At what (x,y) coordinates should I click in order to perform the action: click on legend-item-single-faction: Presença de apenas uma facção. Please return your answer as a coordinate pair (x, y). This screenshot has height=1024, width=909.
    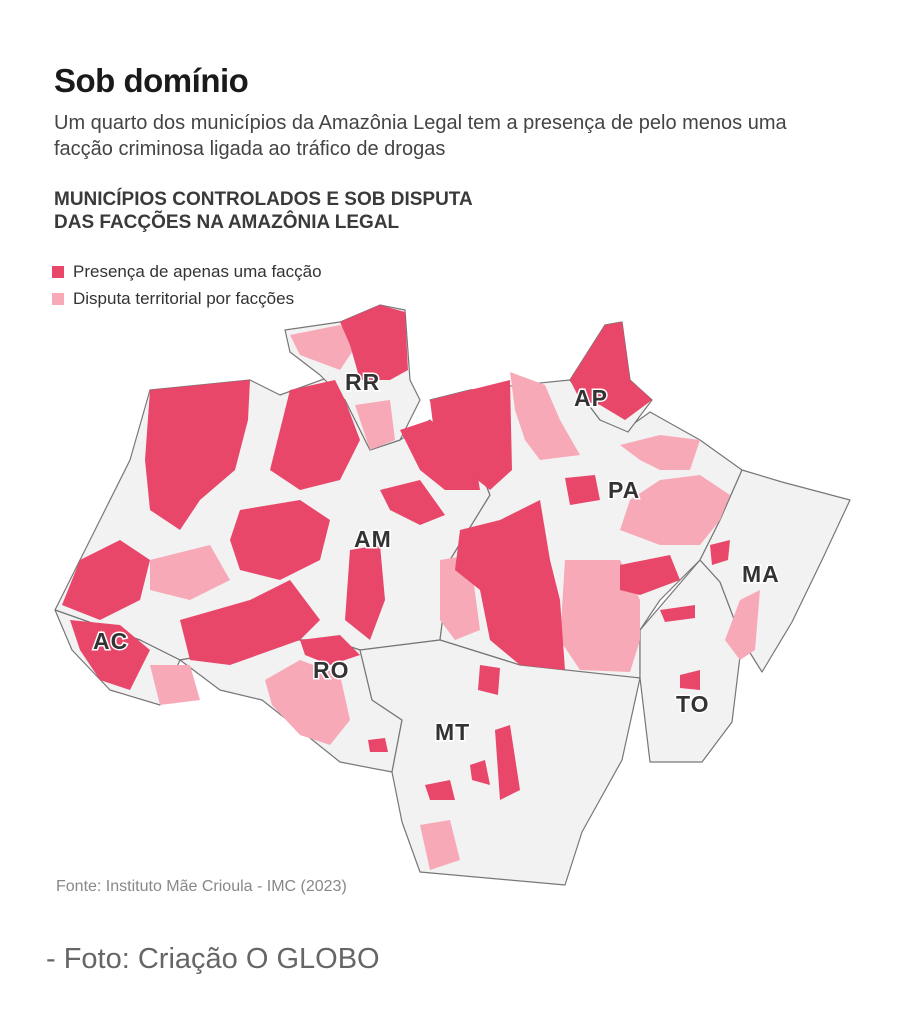
    Looking at the image, I should click on (187, 271).